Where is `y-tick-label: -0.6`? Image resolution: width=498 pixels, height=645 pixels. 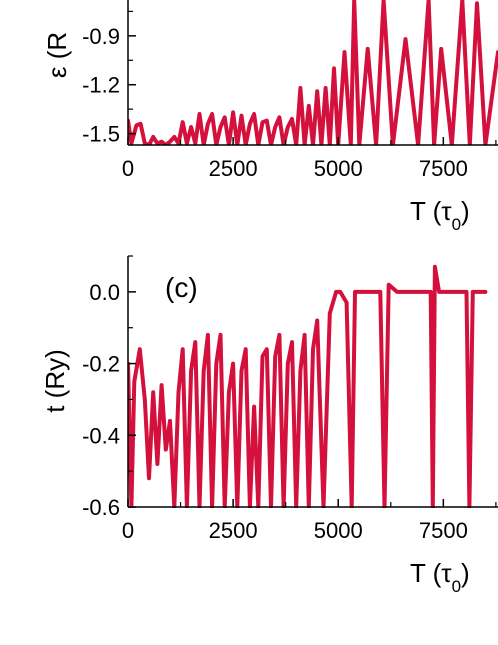
y-tick-label: -0.6 is located at coordinates (101, 507).